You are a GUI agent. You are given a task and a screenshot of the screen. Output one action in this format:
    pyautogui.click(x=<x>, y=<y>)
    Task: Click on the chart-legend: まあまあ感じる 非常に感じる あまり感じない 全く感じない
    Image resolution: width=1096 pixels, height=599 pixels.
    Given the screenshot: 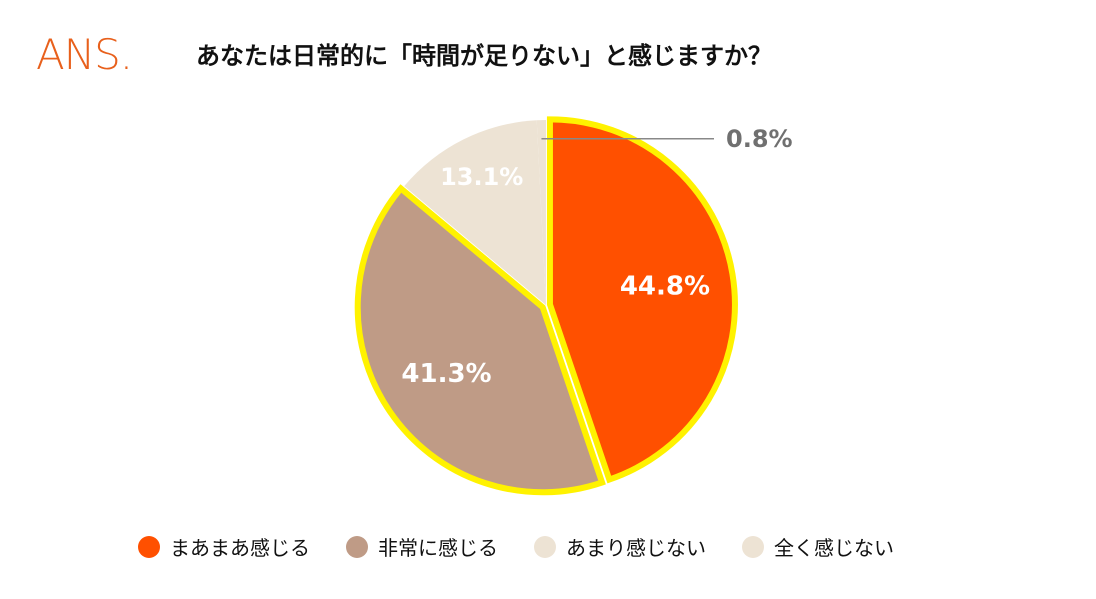 What is the action you would take?
    pyautogui.click(x=534, y=546)
    